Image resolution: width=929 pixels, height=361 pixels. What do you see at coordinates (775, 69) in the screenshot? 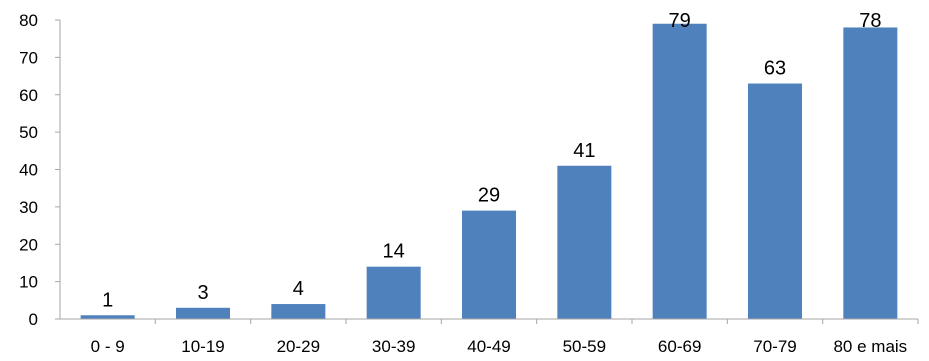
I see `data-label: 63` at bounding box center [775, 69].